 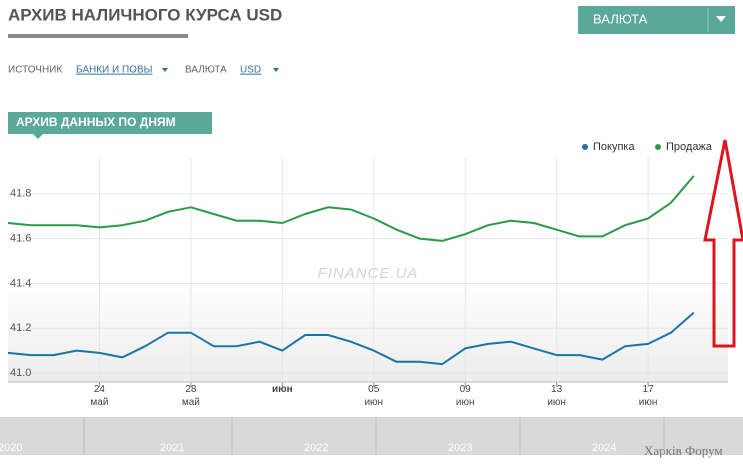 I want to click on tab, so click(x=110, y=123).